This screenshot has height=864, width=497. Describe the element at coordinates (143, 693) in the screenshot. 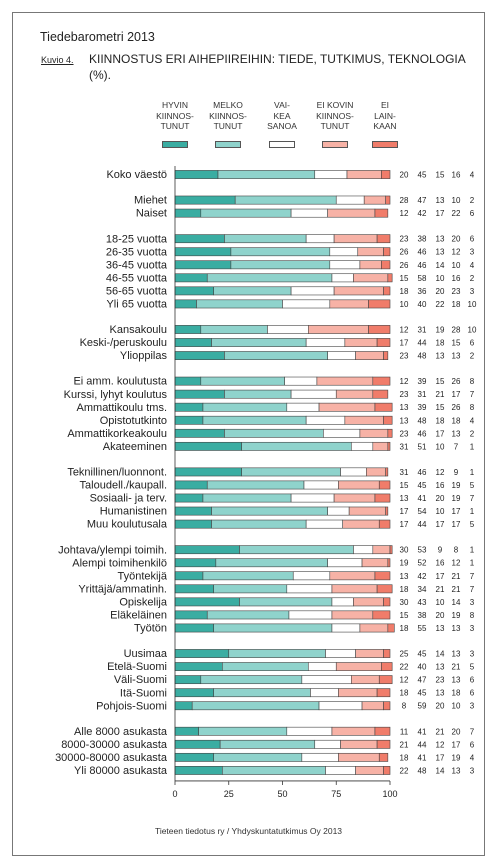

I see `category-label: Itä-Suomi` at that location.